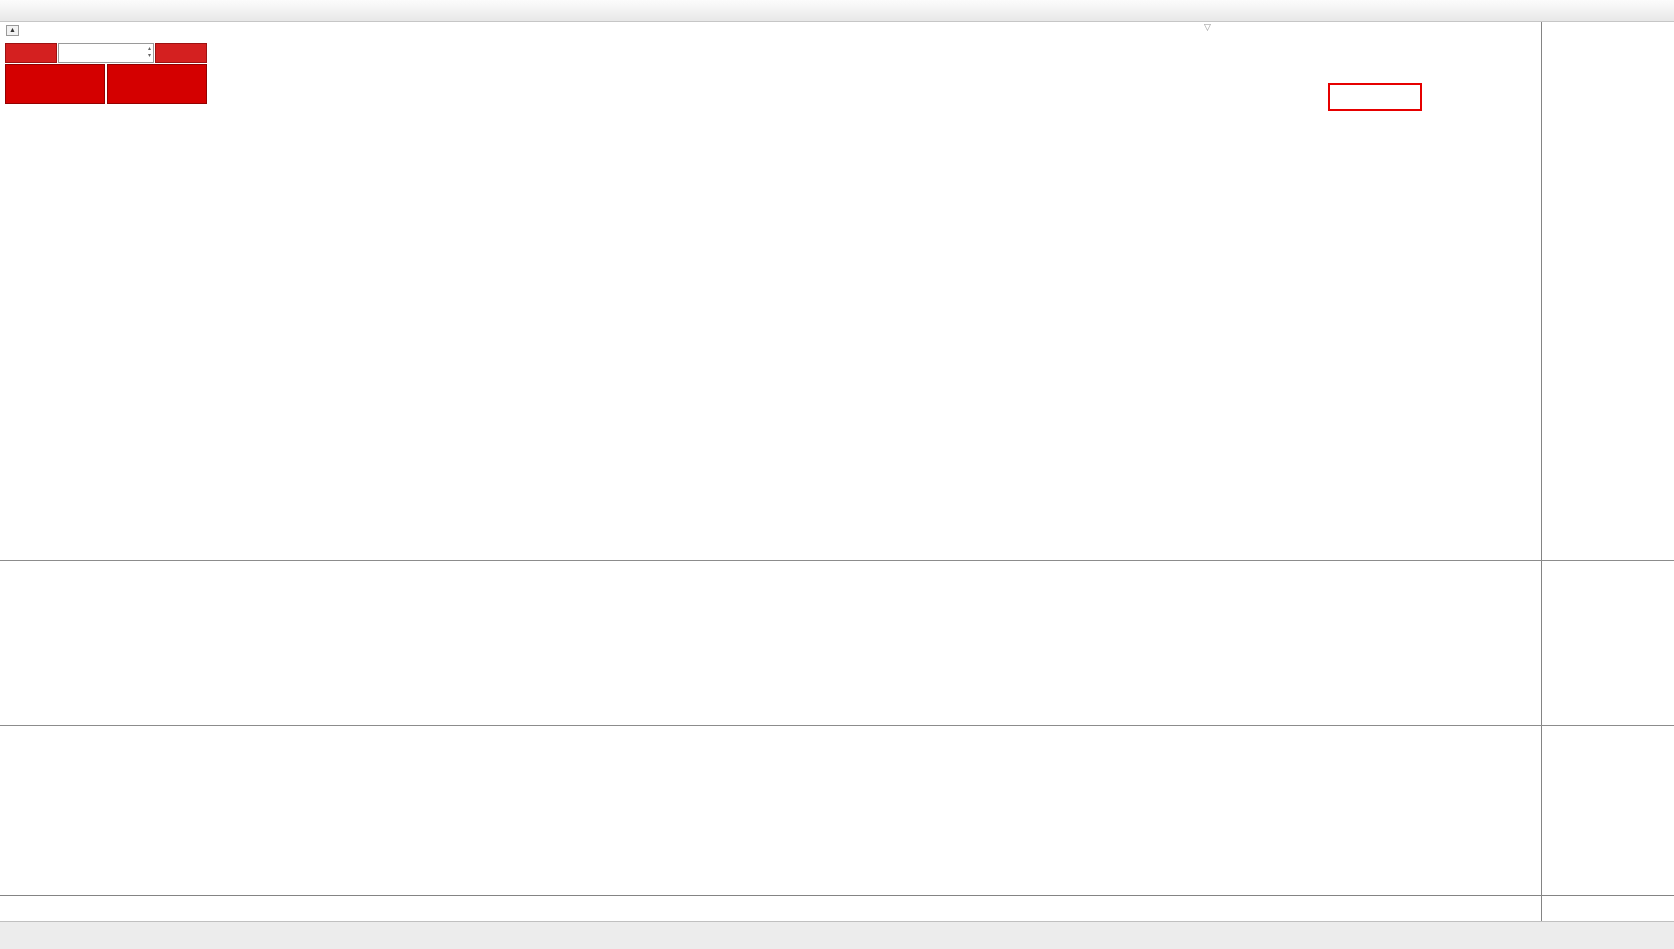 Image resolution: width=1674 pixels, height=949 pixels. What do you see at coordinates (149, 56) in the screenshot?
I see `spinner-down-icon: ▾` at bounding box center [149, 56].